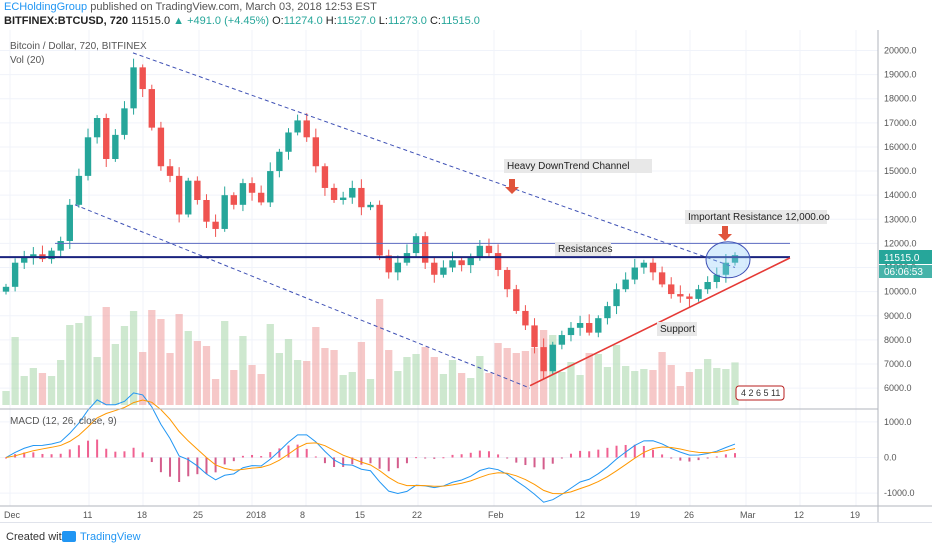  What do you see at coordinates (900, 75) in the screenshot?
I see `price-tick-label: 19000.0` at bounding box center [900, 75].